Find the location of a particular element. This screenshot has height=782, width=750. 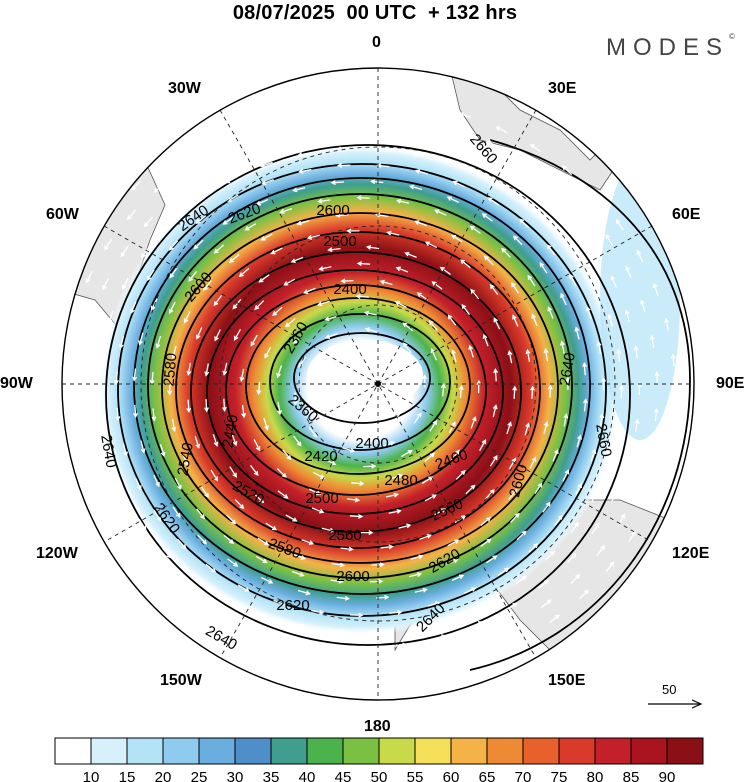

contour-label: 2500 is located at coordinates (321, 498).